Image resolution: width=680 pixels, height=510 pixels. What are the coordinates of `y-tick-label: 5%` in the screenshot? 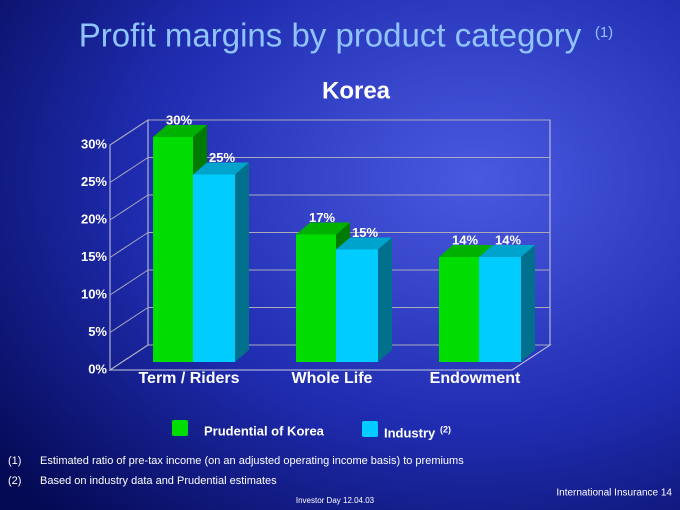 It's located at (97, 331).